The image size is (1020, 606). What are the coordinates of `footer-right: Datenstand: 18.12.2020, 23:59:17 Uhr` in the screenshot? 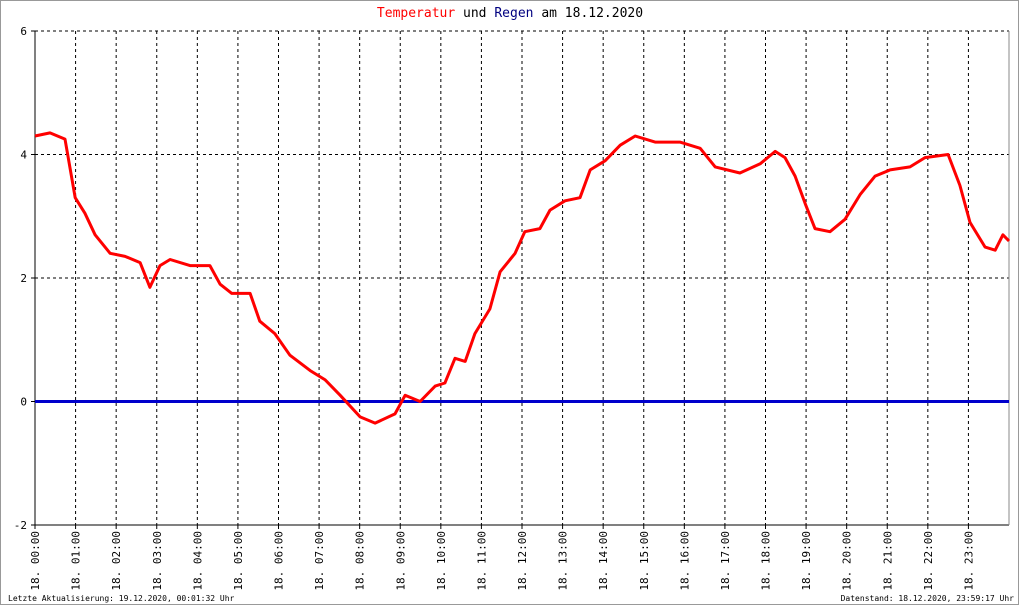 It's located at (928, 598).